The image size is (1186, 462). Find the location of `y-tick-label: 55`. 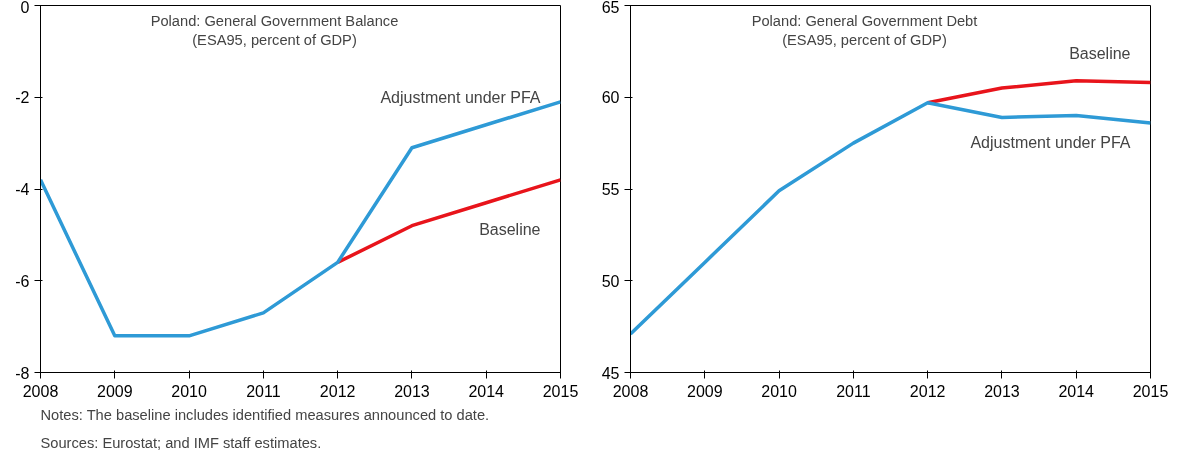

y-tick-label: 55 is located at coordinates (610, 189).